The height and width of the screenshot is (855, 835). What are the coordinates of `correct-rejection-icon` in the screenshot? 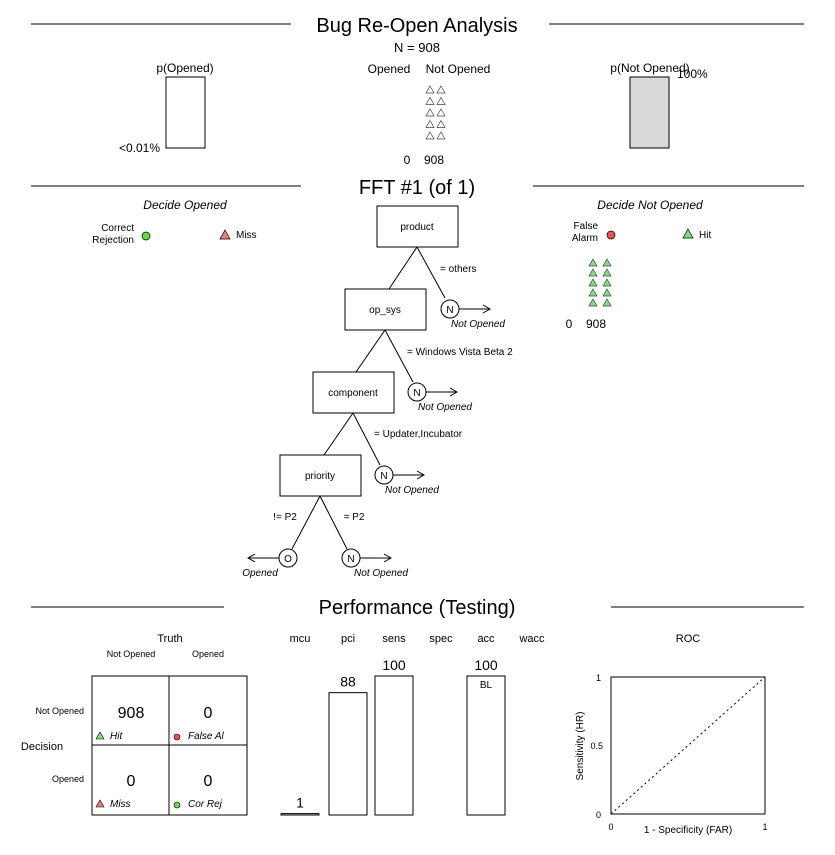 It's located at (146, 236).